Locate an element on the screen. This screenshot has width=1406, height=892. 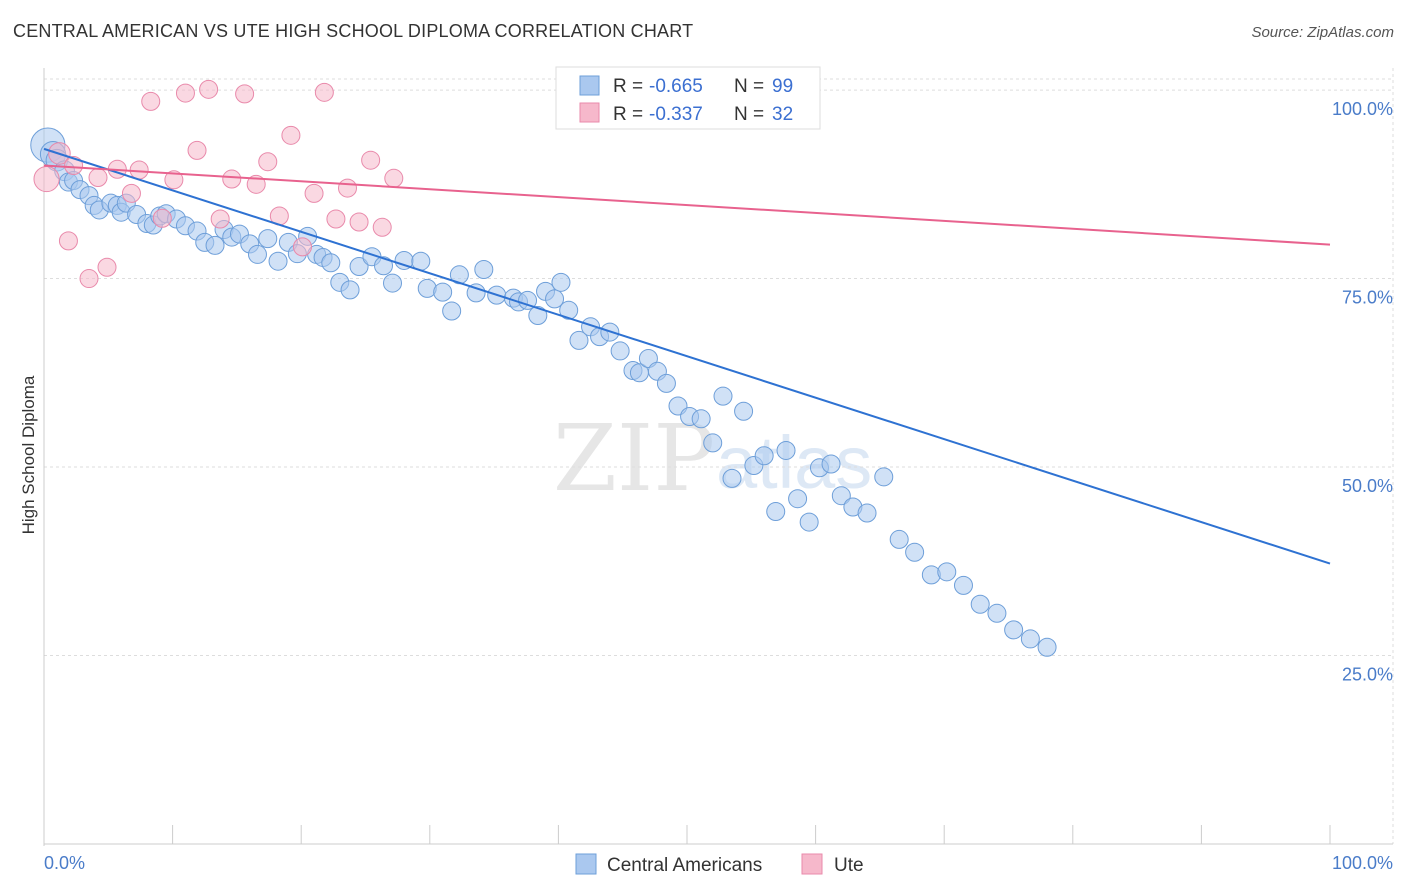
y-axis-title: High School Diploma is located at coordinates (28, 454).